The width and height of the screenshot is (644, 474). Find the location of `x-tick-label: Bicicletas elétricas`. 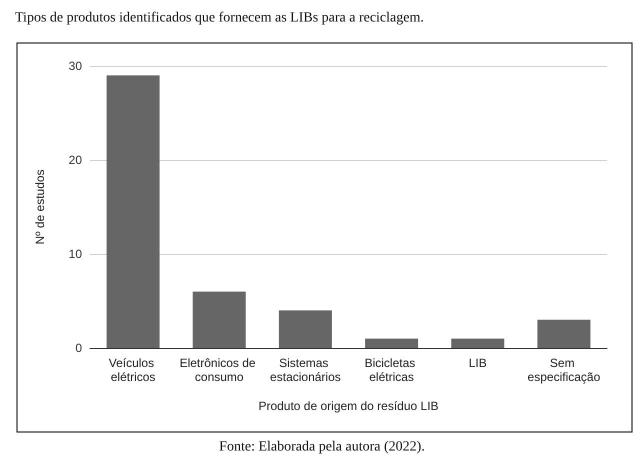

x-tick-label: Bicicletas elétricas is located at coordinates (391, 370).